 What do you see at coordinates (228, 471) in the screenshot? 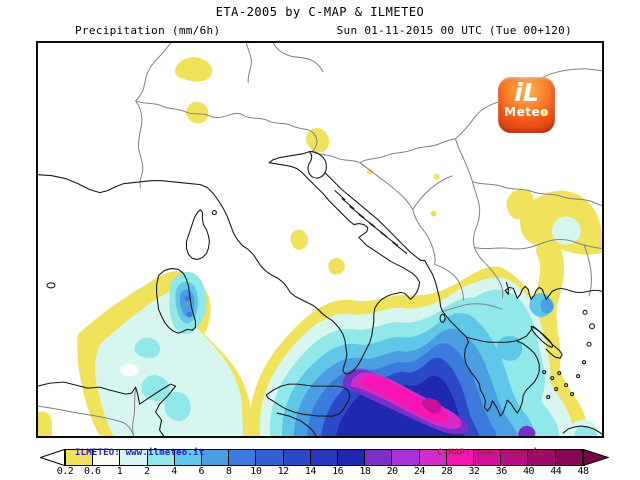
I see `scalebar-tick-label: 8` at bounding box center [228, 471].